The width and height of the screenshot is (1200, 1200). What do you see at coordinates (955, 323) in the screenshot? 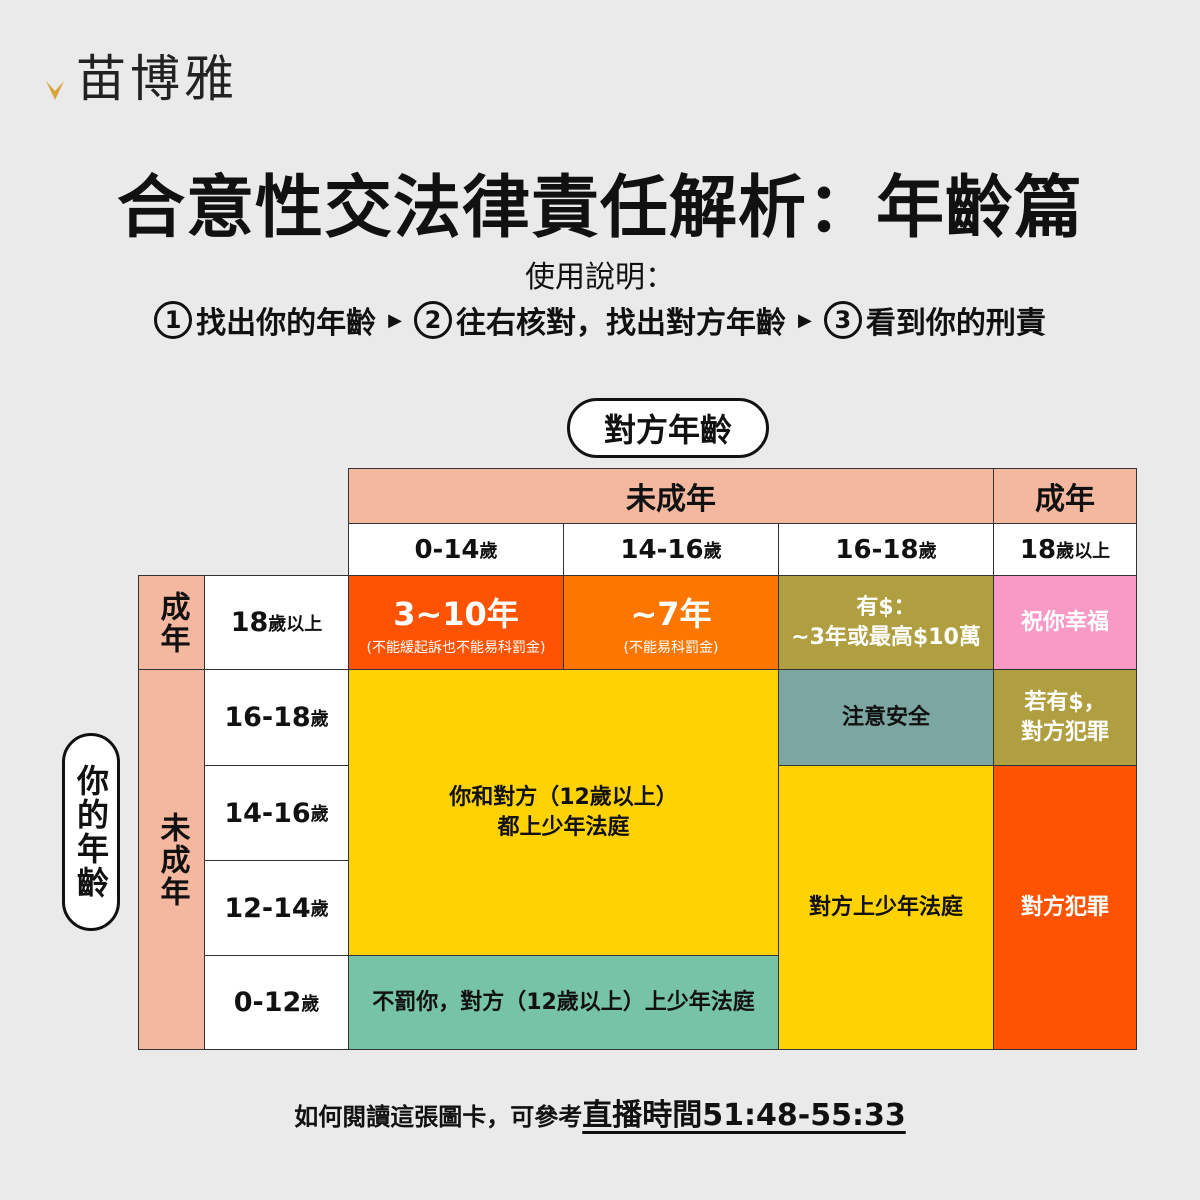
I see `step-text: 看到你的刑責` at bounding box center [955, 323].